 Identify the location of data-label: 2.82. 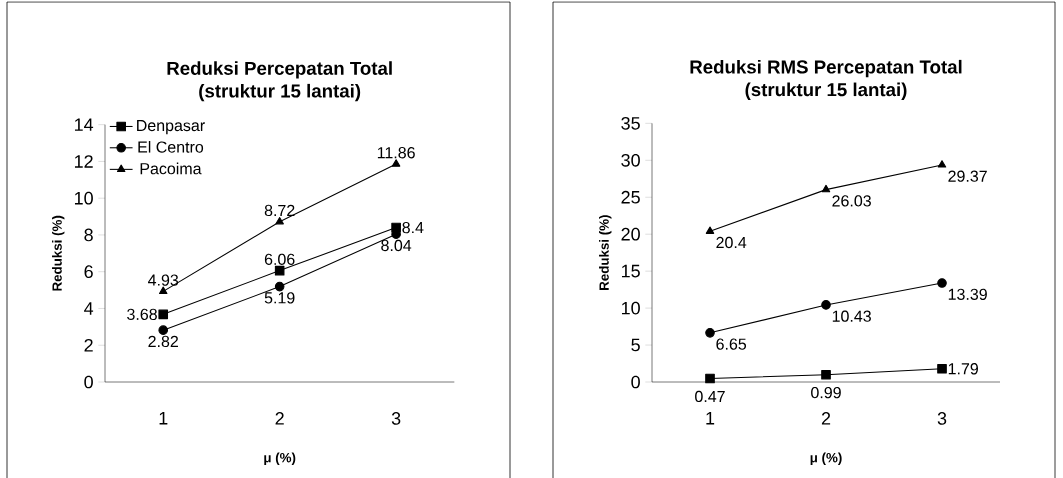
(163, 341).